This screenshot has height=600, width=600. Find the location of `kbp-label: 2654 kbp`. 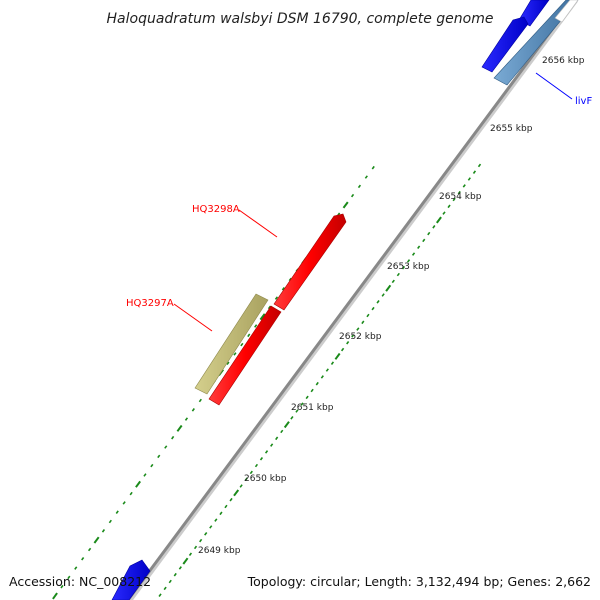

kbp-label: 2654 kbp is located at coordinates (460, 197).